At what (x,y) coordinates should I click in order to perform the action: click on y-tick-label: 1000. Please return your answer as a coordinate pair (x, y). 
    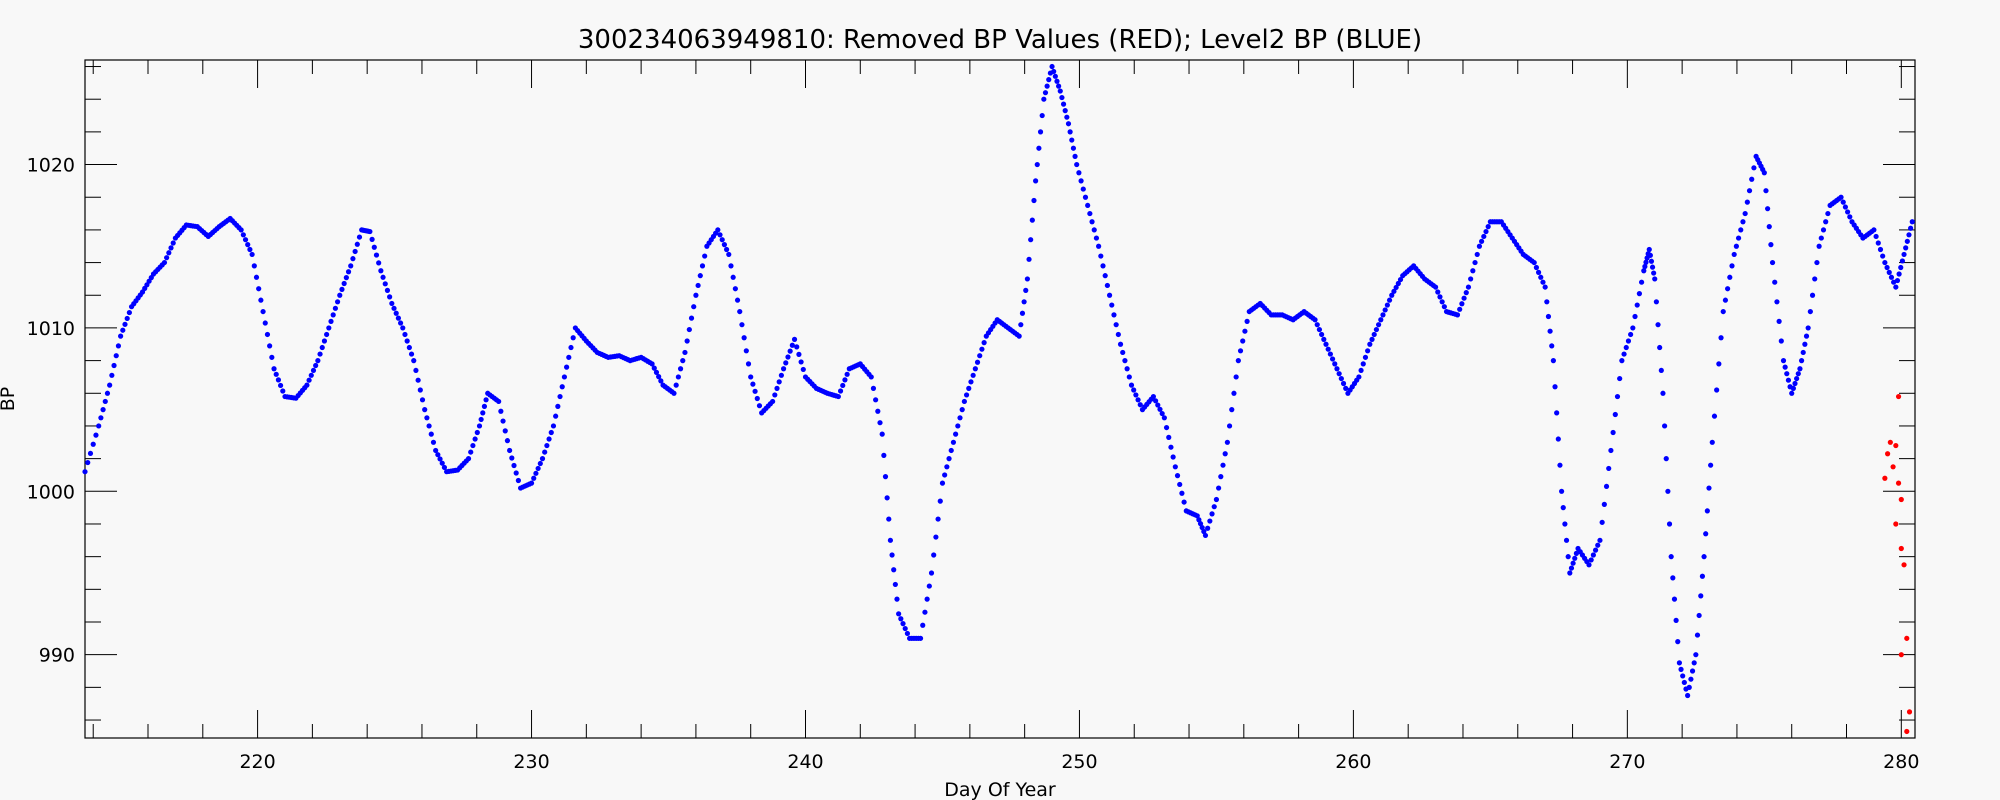
    Looking at the image, I should click on (51, 492).